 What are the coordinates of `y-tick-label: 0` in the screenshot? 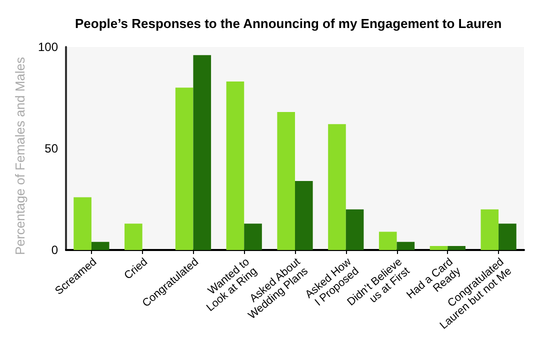 It's located at (54, 250).